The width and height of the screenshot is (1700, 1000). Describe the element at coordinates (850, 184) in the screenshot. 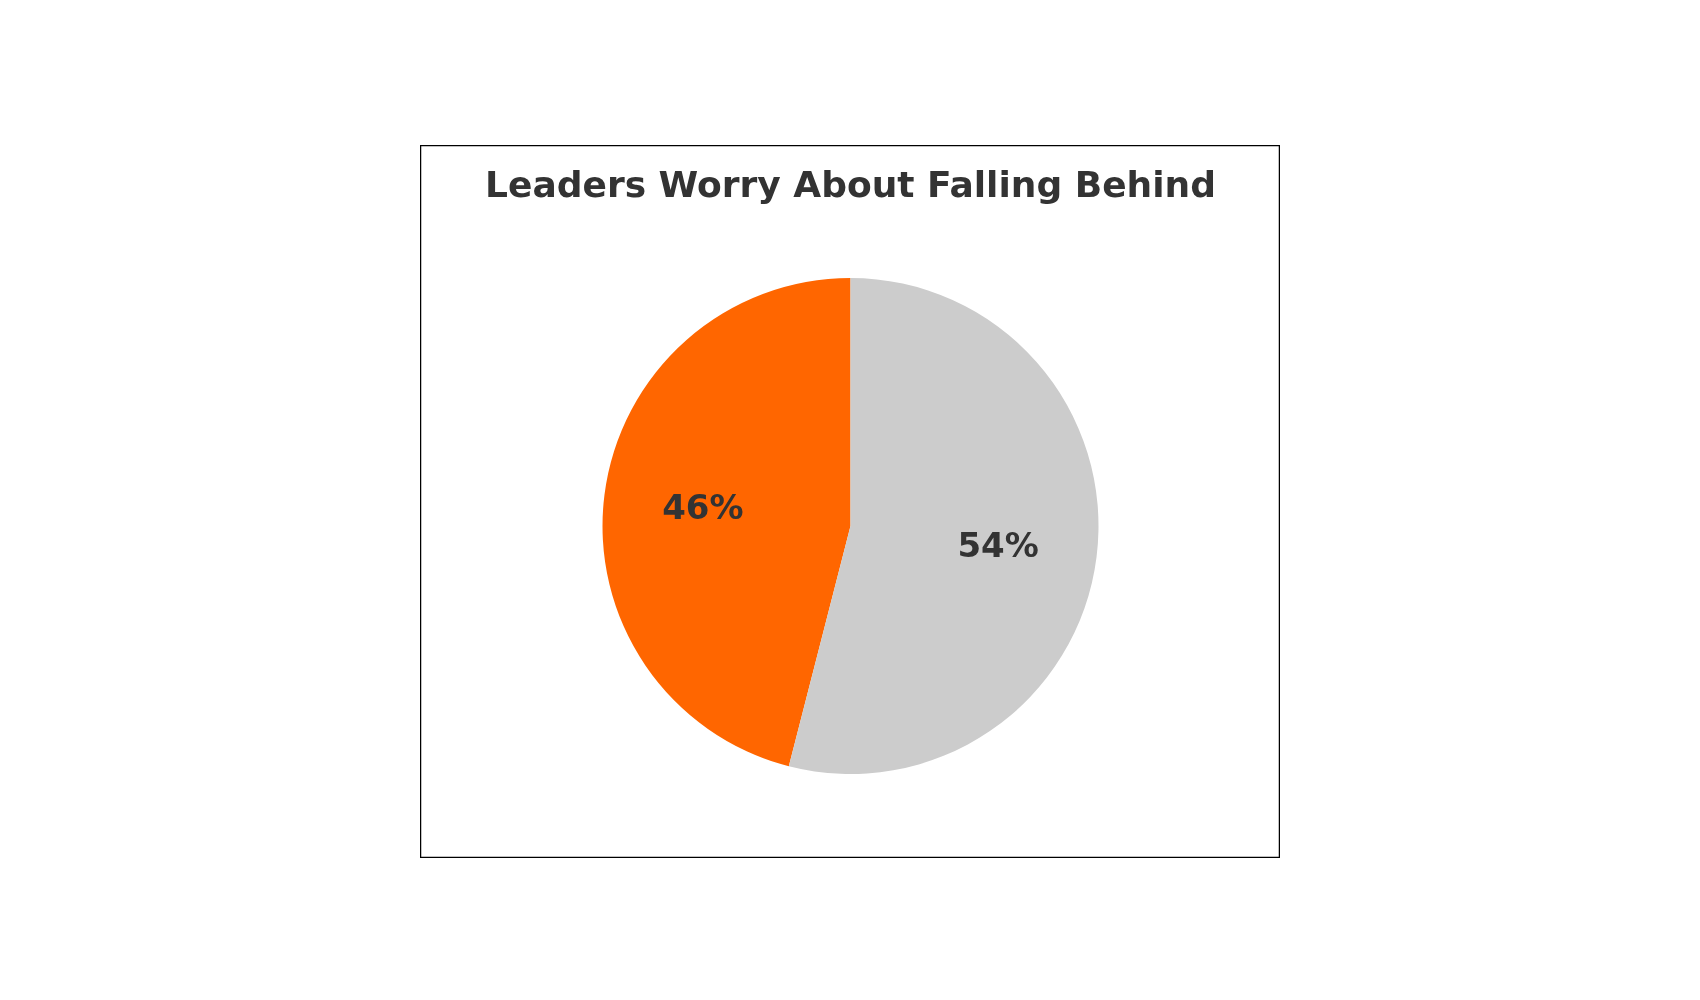

I see `chart-title: Leaders Worry About Falling Behind` at that location.